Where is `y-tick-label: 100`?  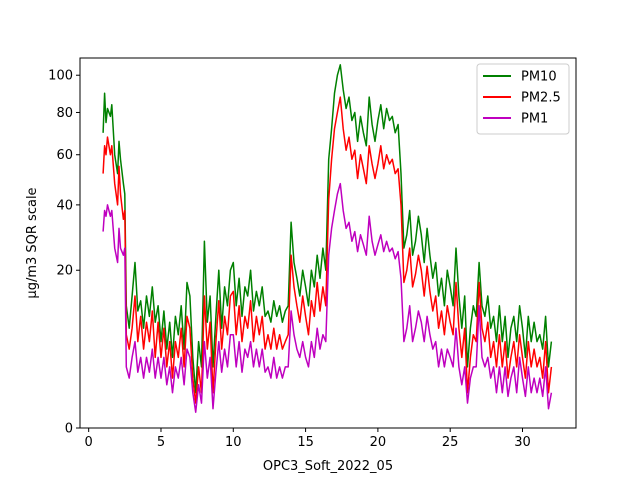 y-tick-label: 100 is located at coordinates (60, 76).